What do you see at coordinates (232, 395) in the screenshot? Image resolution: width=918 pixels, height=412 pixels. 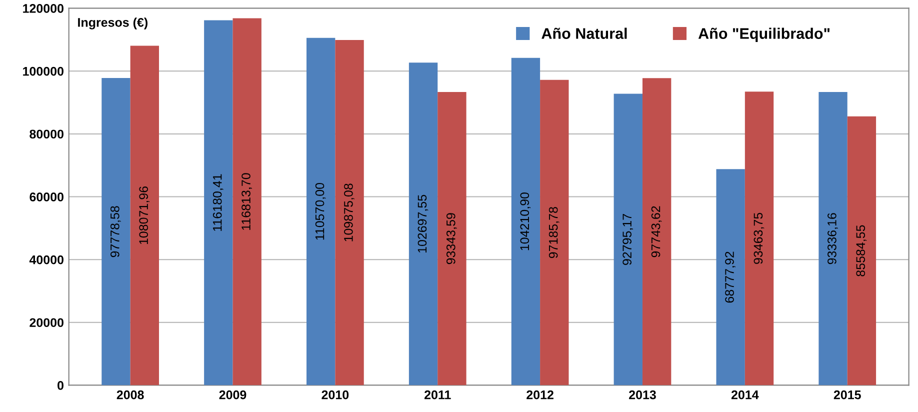 I see `x-tick-label: 2009` at bounding box center [232, 395].